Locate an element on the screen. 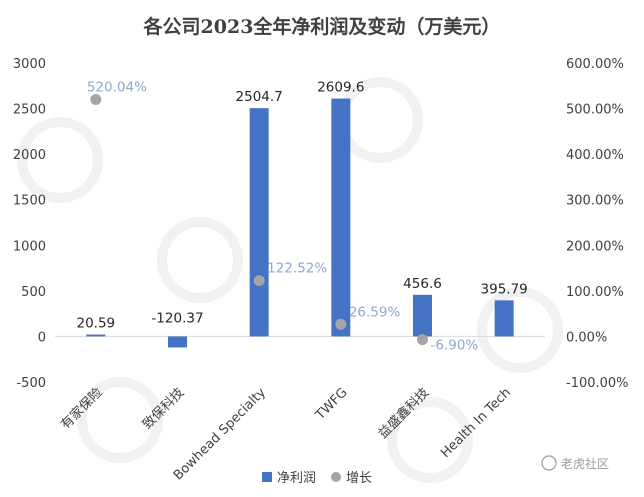 The width and height of the screenshot is (644, 497). growth-data-label: 26.59% is located at coordinates (375, 312).